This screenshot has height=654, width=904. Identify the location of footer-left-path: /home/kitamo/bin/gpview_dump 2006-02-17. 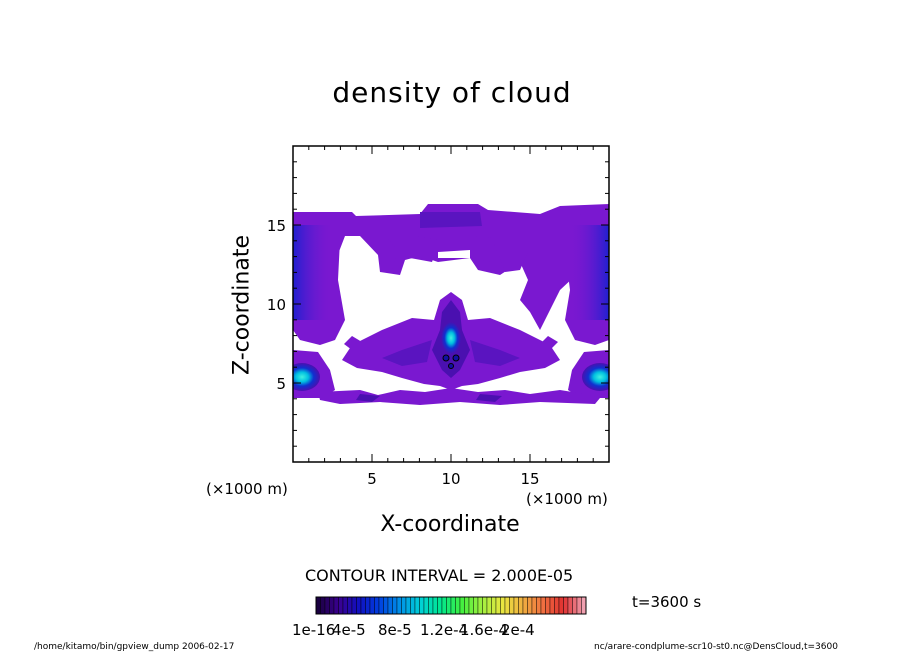
(134, 647).